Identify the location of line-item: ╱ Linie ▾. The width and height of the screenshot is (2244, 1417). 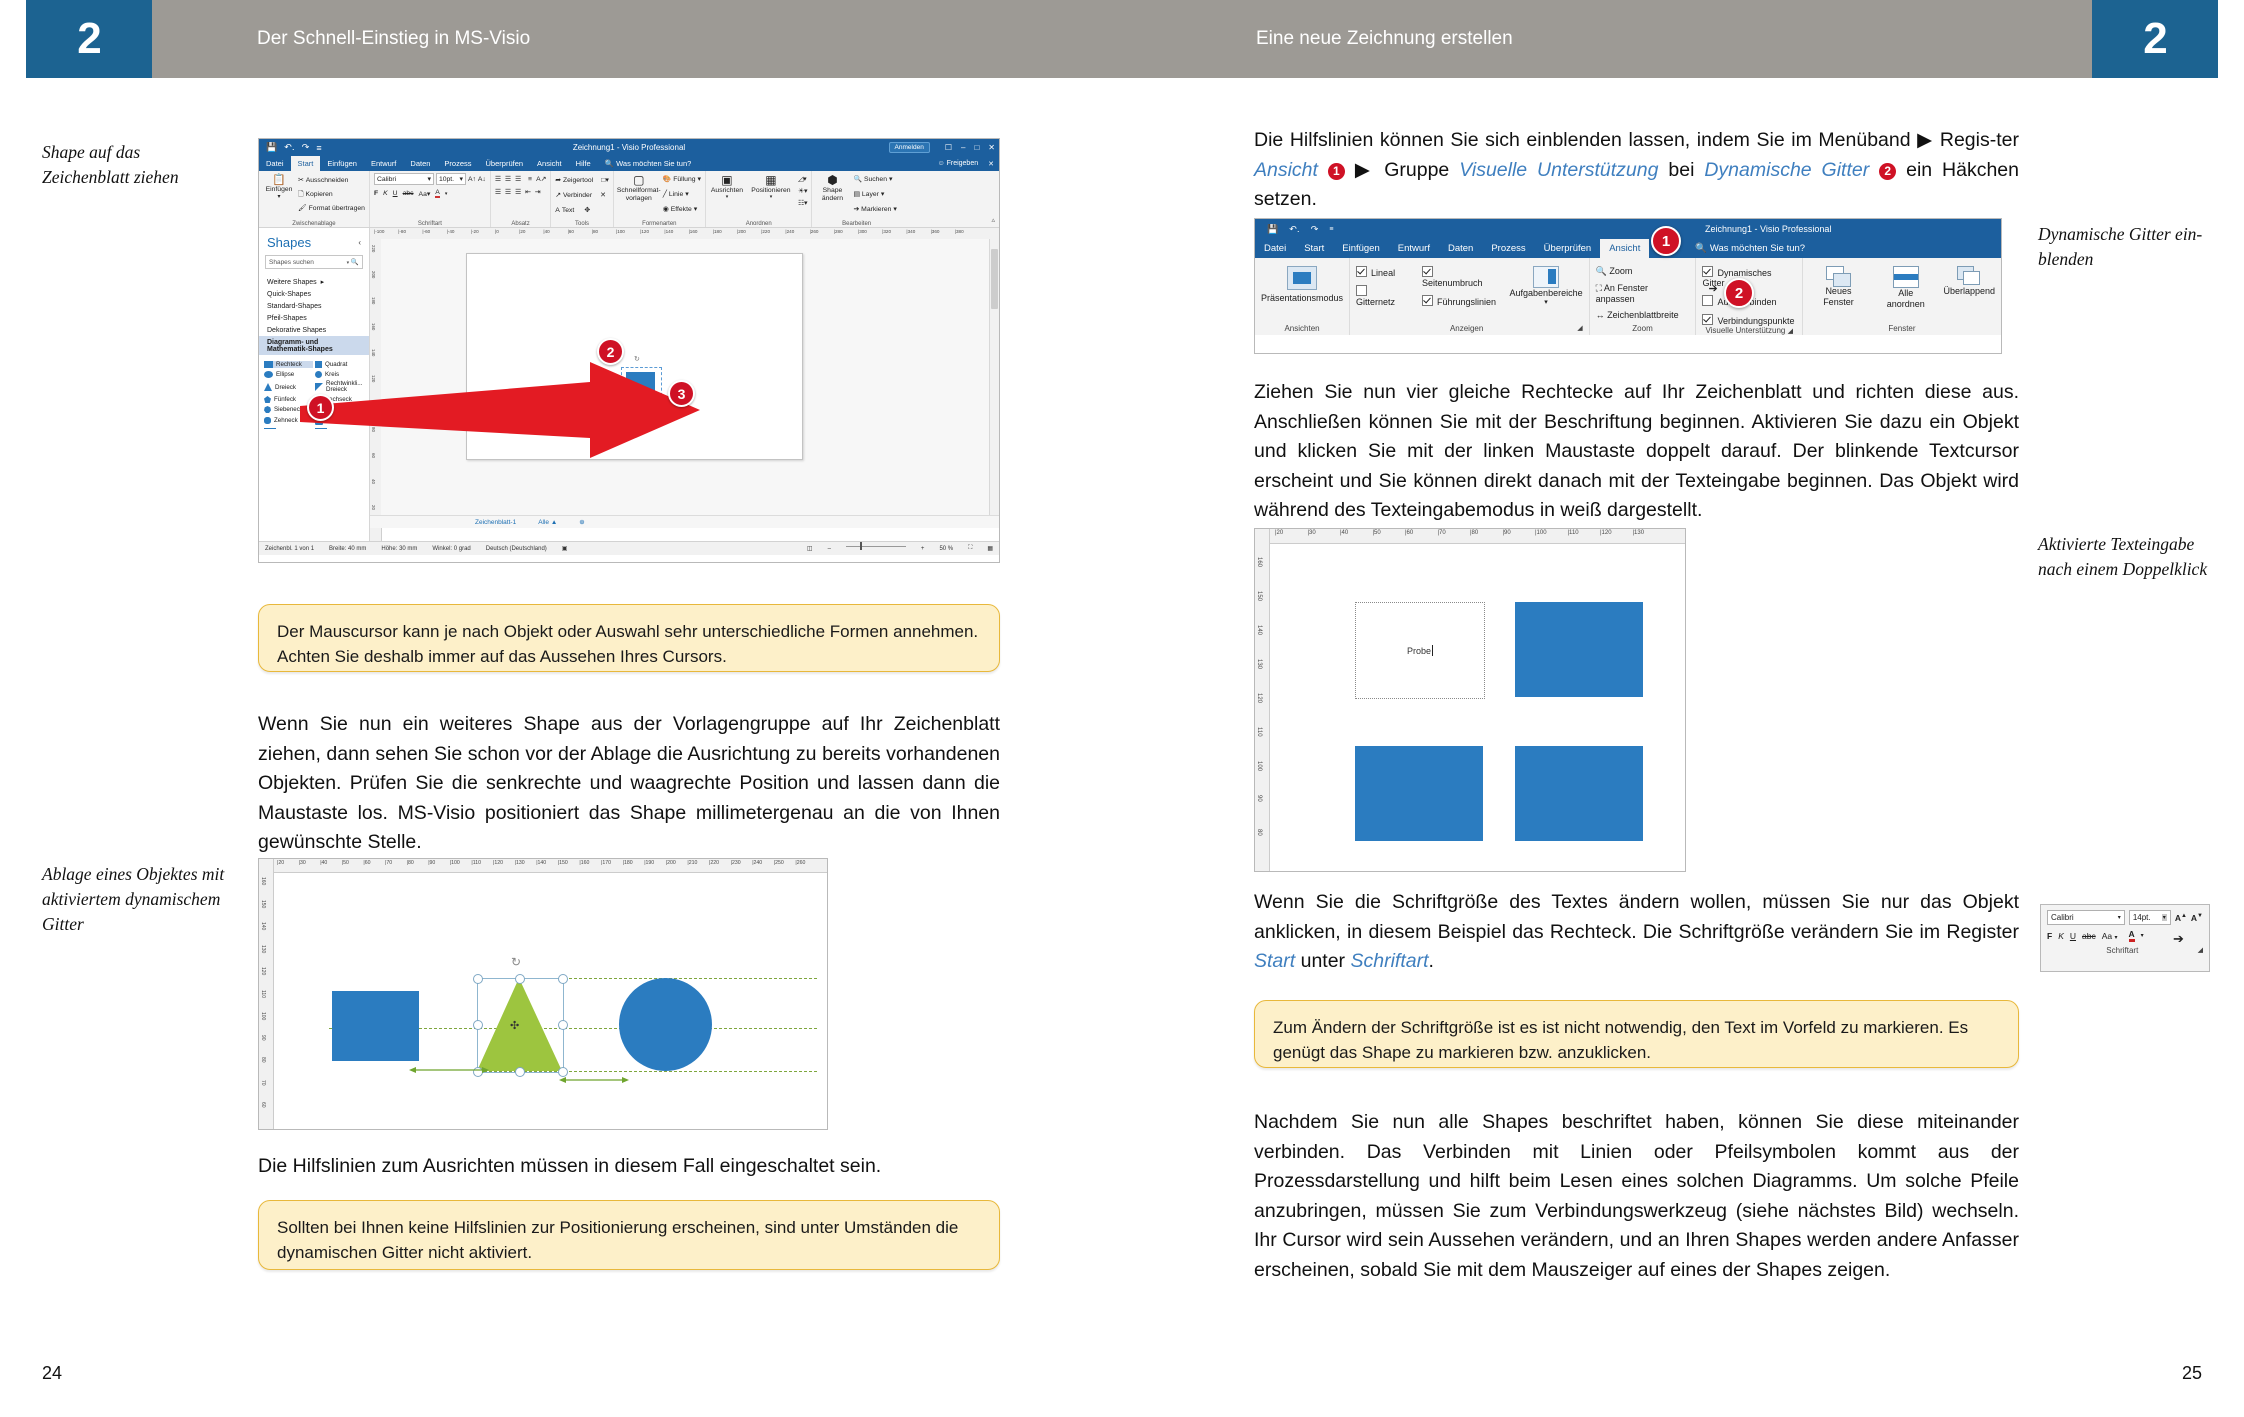
(675, 194).